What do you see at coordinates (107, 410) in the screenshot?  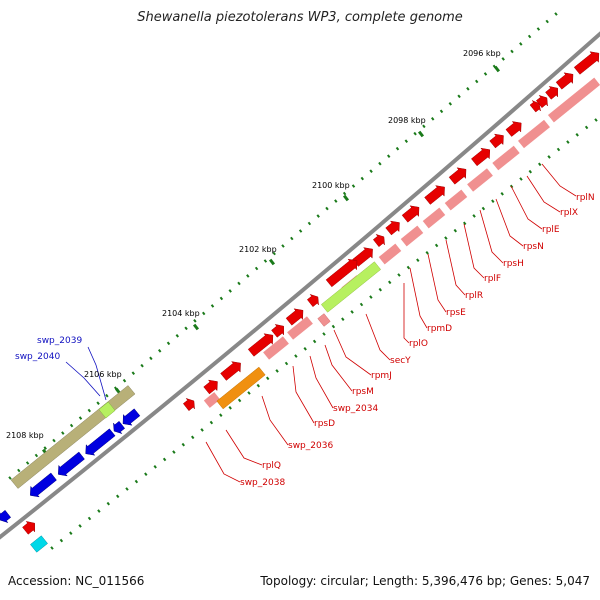 I see `swp_2039-highlight` at bounding box center [107, 410].